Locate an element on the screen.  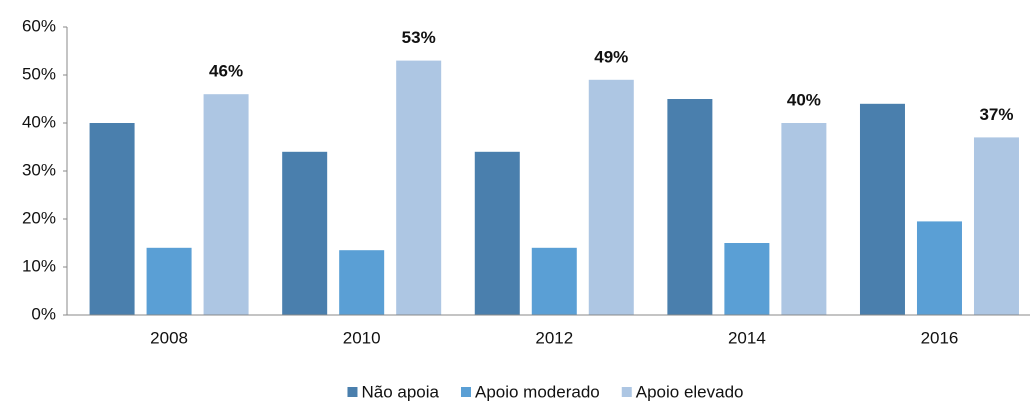
x-tick-label: 2014 is located at coordinates (747, 337).